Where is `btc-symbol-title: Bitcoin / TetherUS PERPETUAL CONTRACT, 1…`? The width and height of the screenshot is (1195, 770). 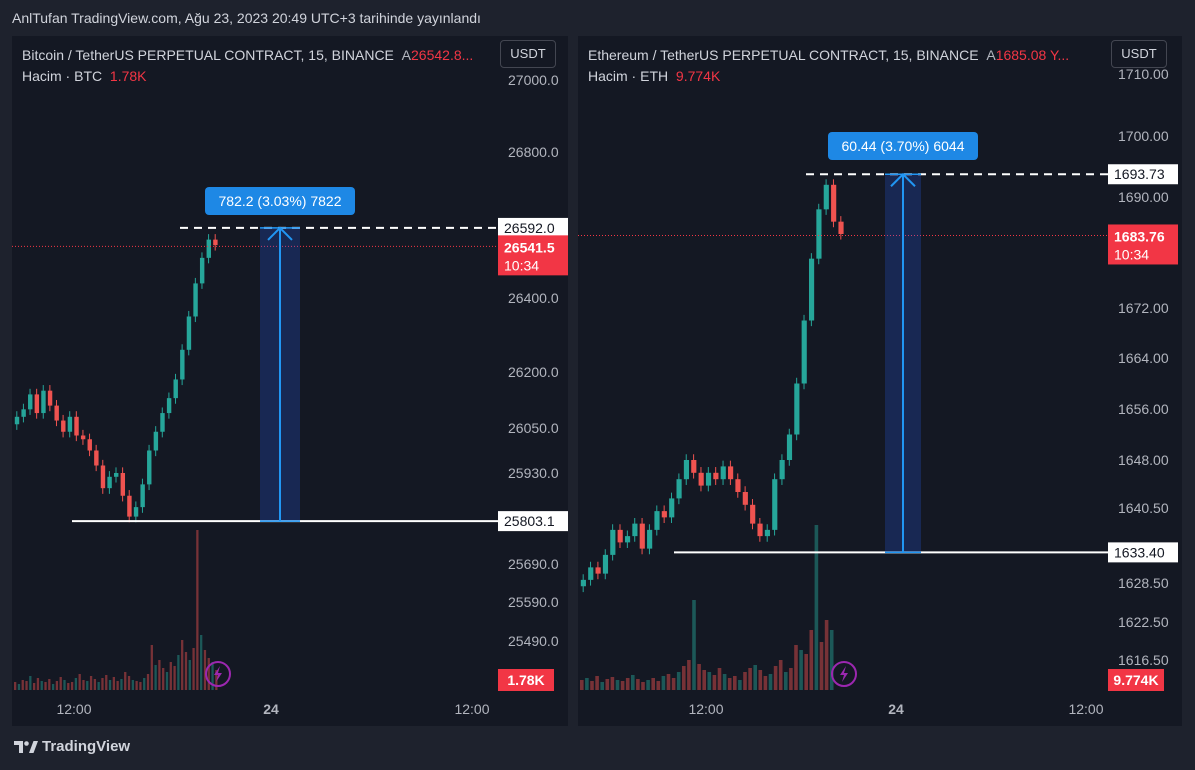 btc-symbol-title: Bitcoin / TetherUS PERPETUAL CONTRACT, 1… is located at coordinates (208, 55).